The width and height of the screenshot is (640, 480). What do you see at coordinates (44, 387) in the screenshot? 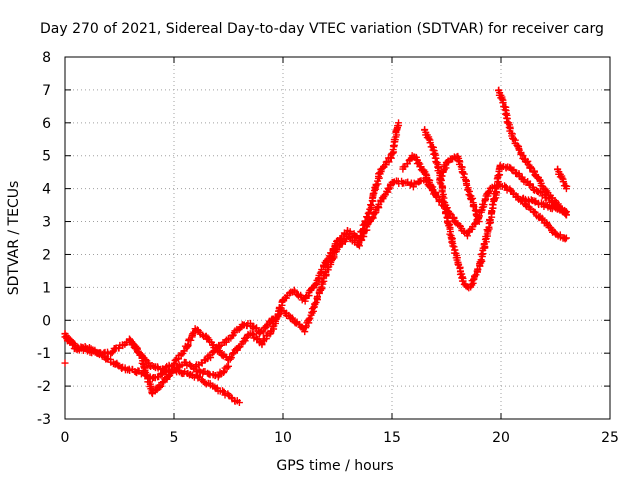
I see `y-tick-label: -2` at bounding box center [44, 387].